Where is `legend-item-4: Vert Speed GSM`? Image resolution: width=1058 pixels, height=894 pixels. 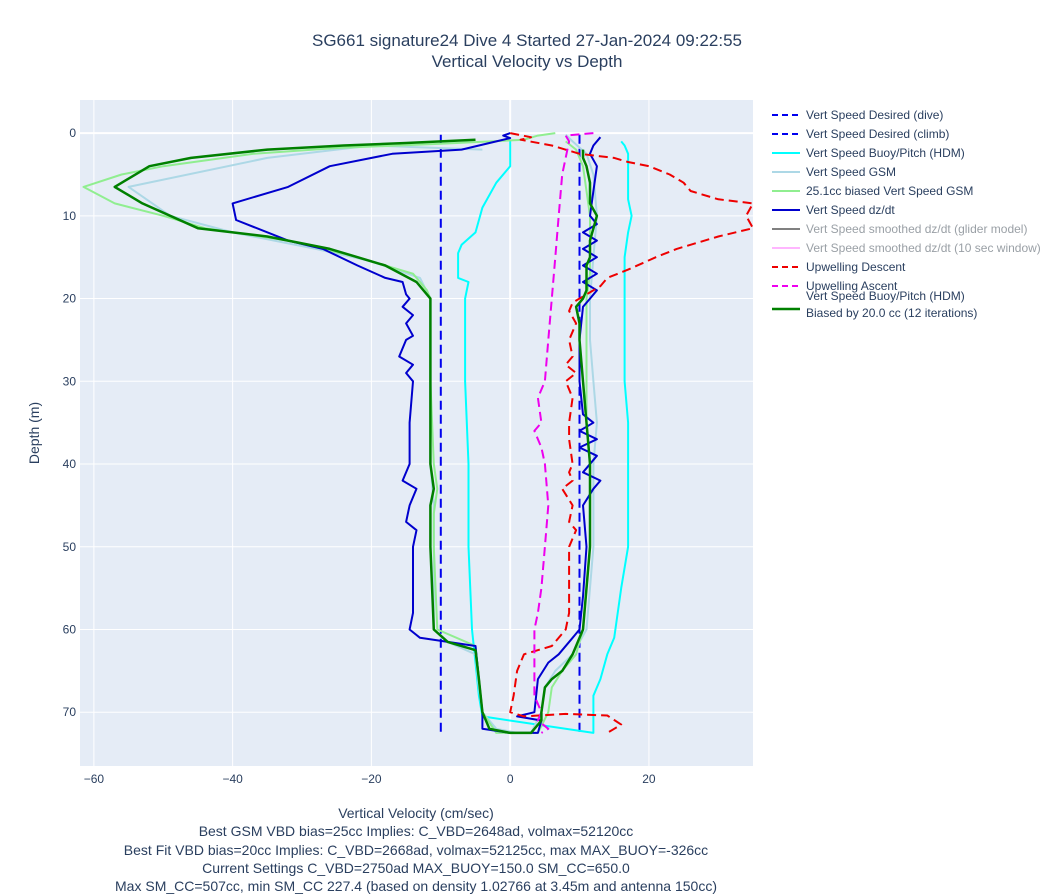 legend-item-4: Vert Speed GSM is located at coordinates (834, 172).